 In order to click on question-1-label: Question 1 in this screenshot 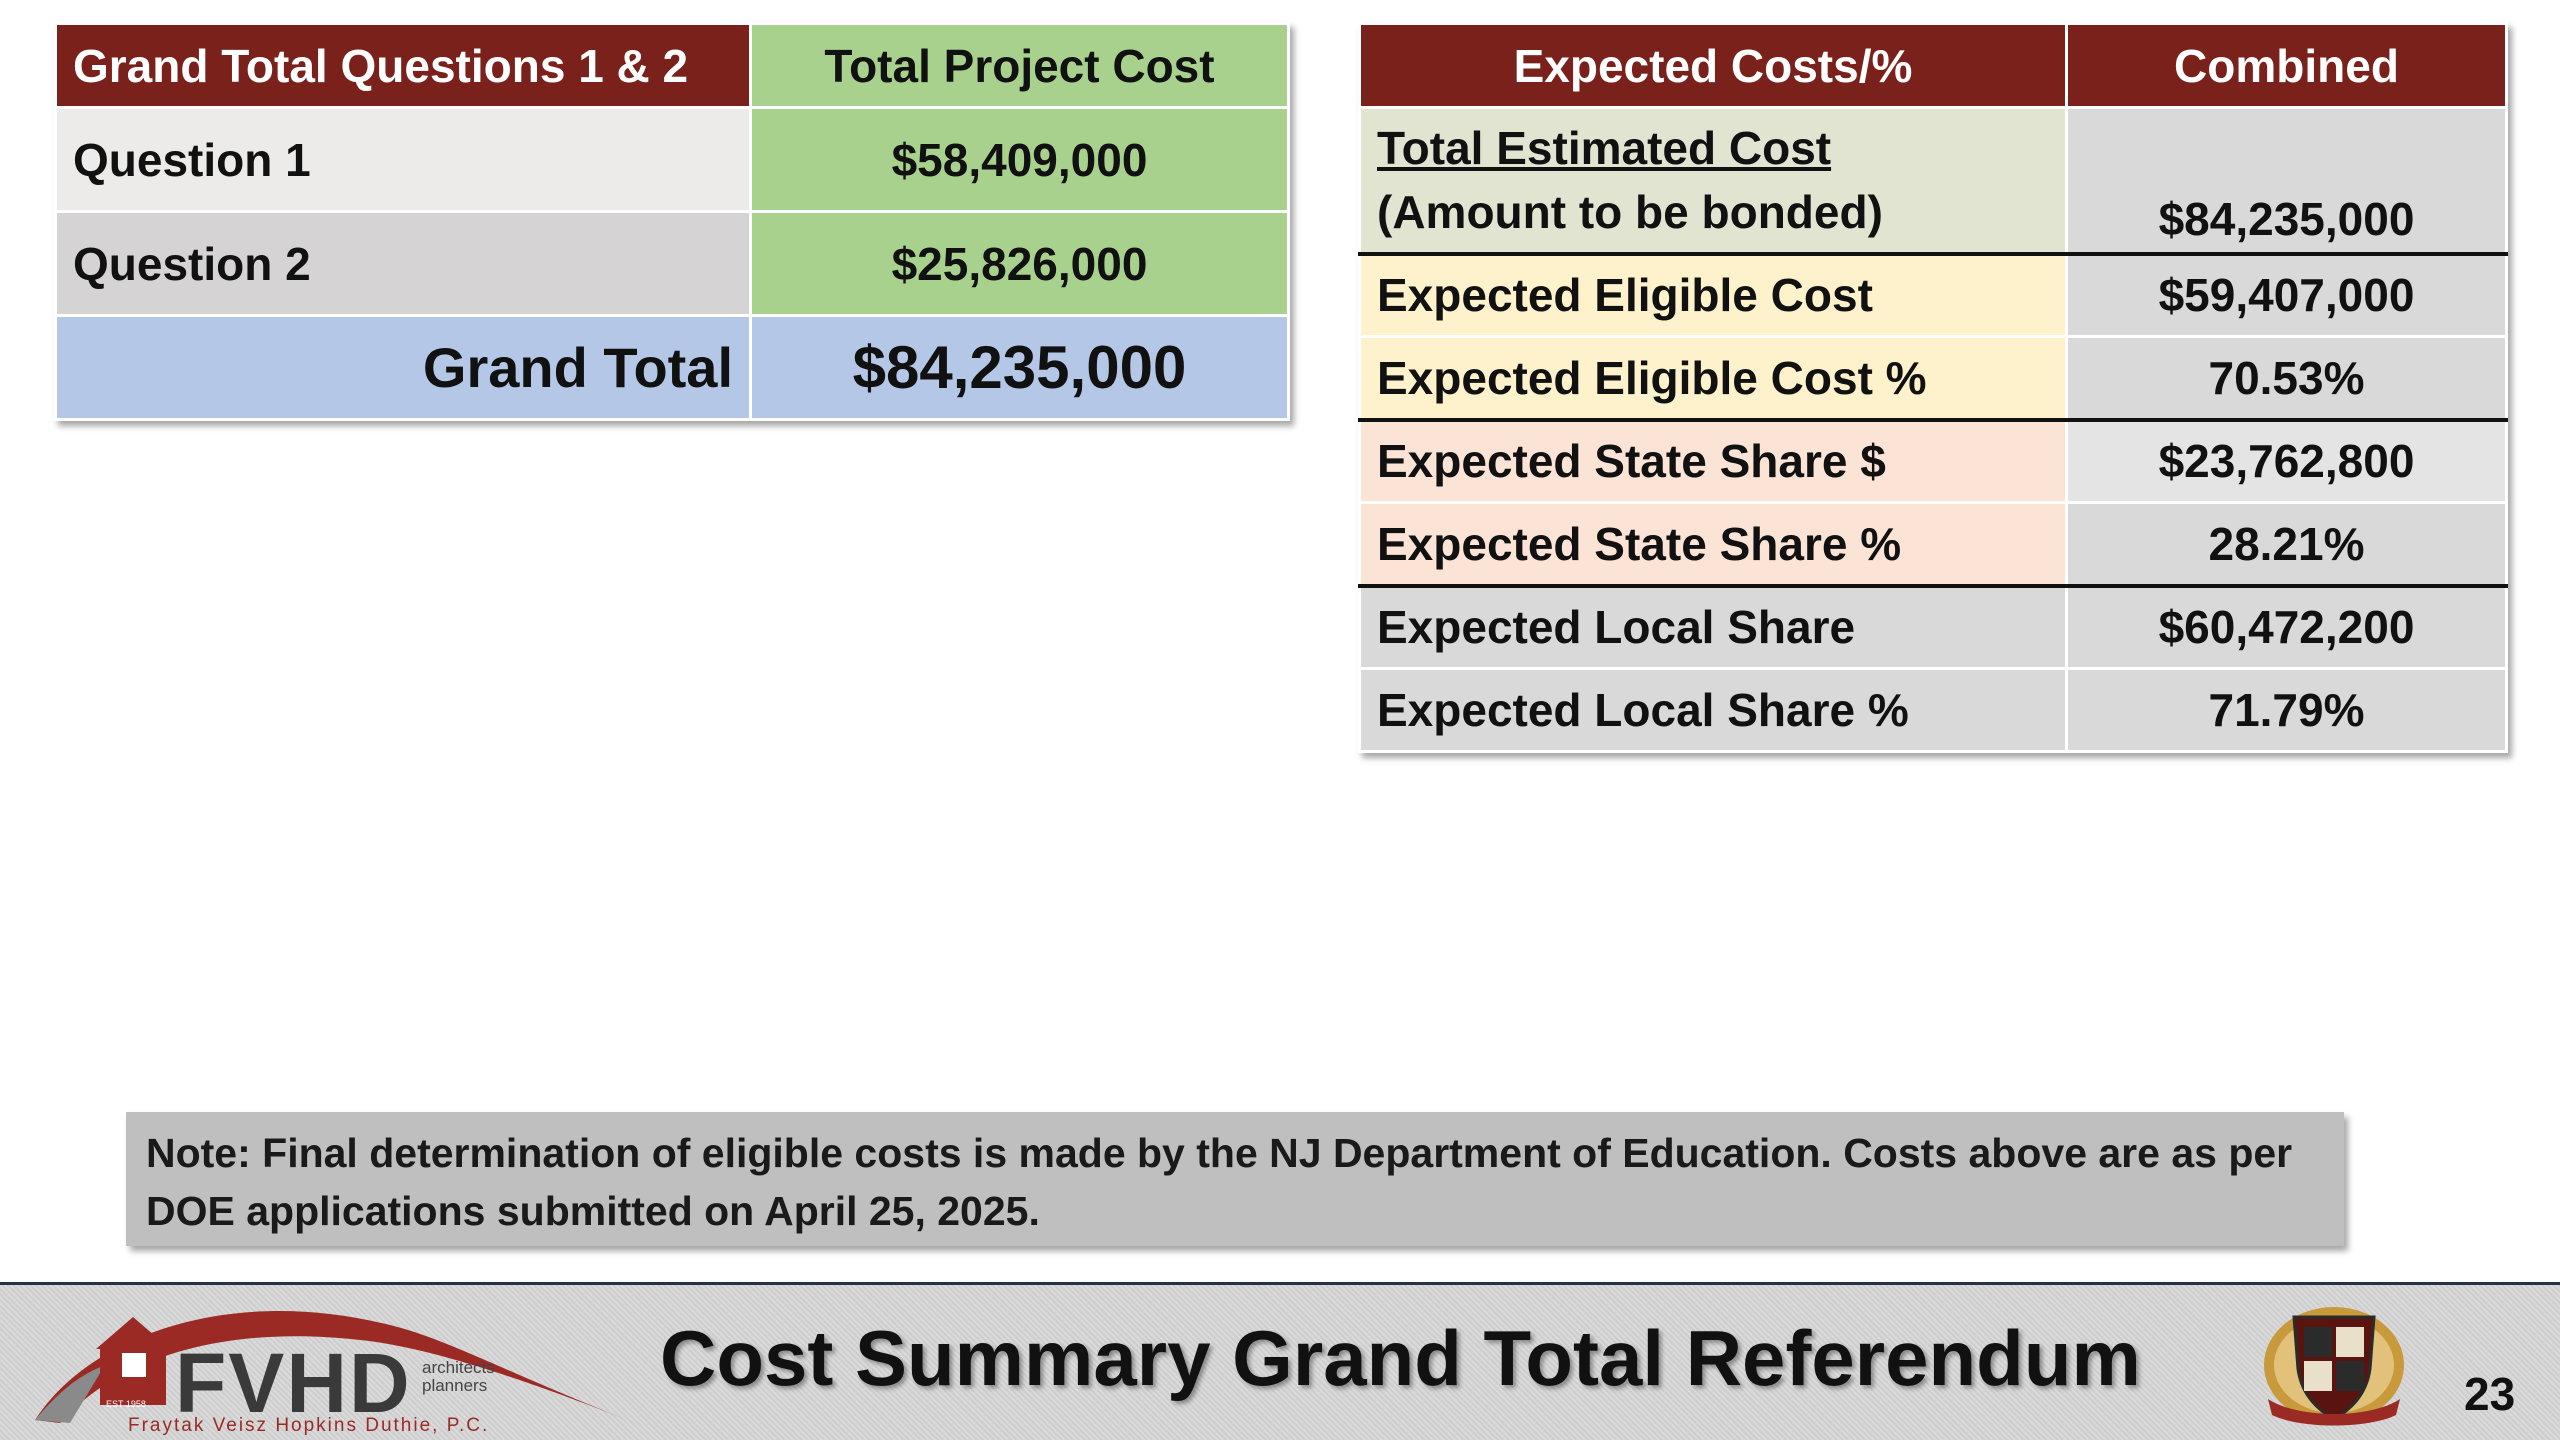, I will do `click(403, 159)`.